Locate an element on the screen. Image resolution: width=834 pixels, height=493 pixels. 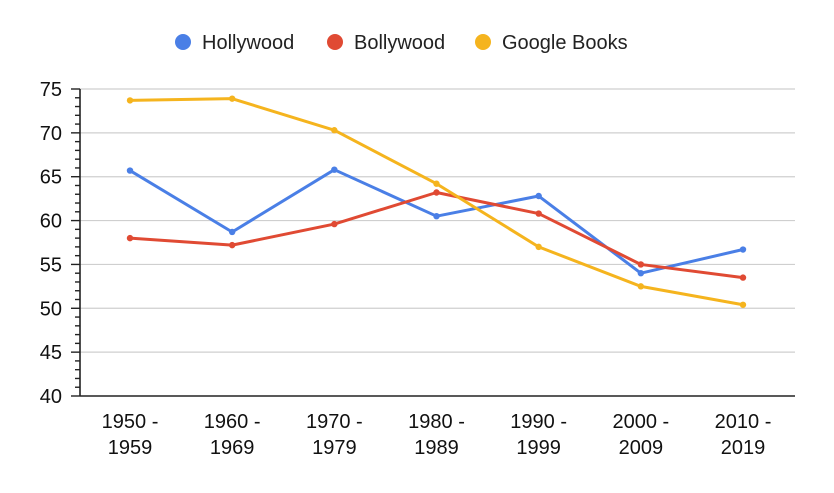
legend-label: Bollywood is located at coordinates (399, 43).